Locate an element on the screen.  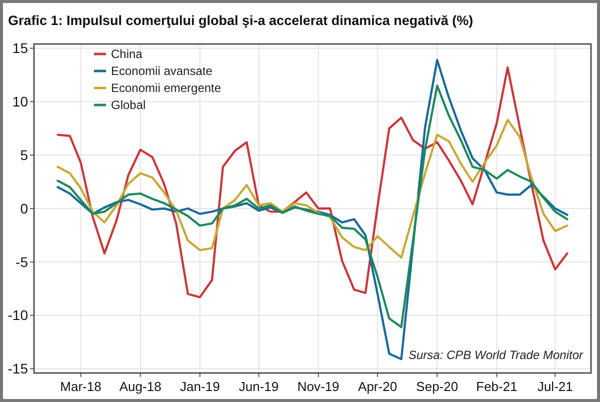
x-tick-label: Feb-21 is located at coordinates (497, 386).